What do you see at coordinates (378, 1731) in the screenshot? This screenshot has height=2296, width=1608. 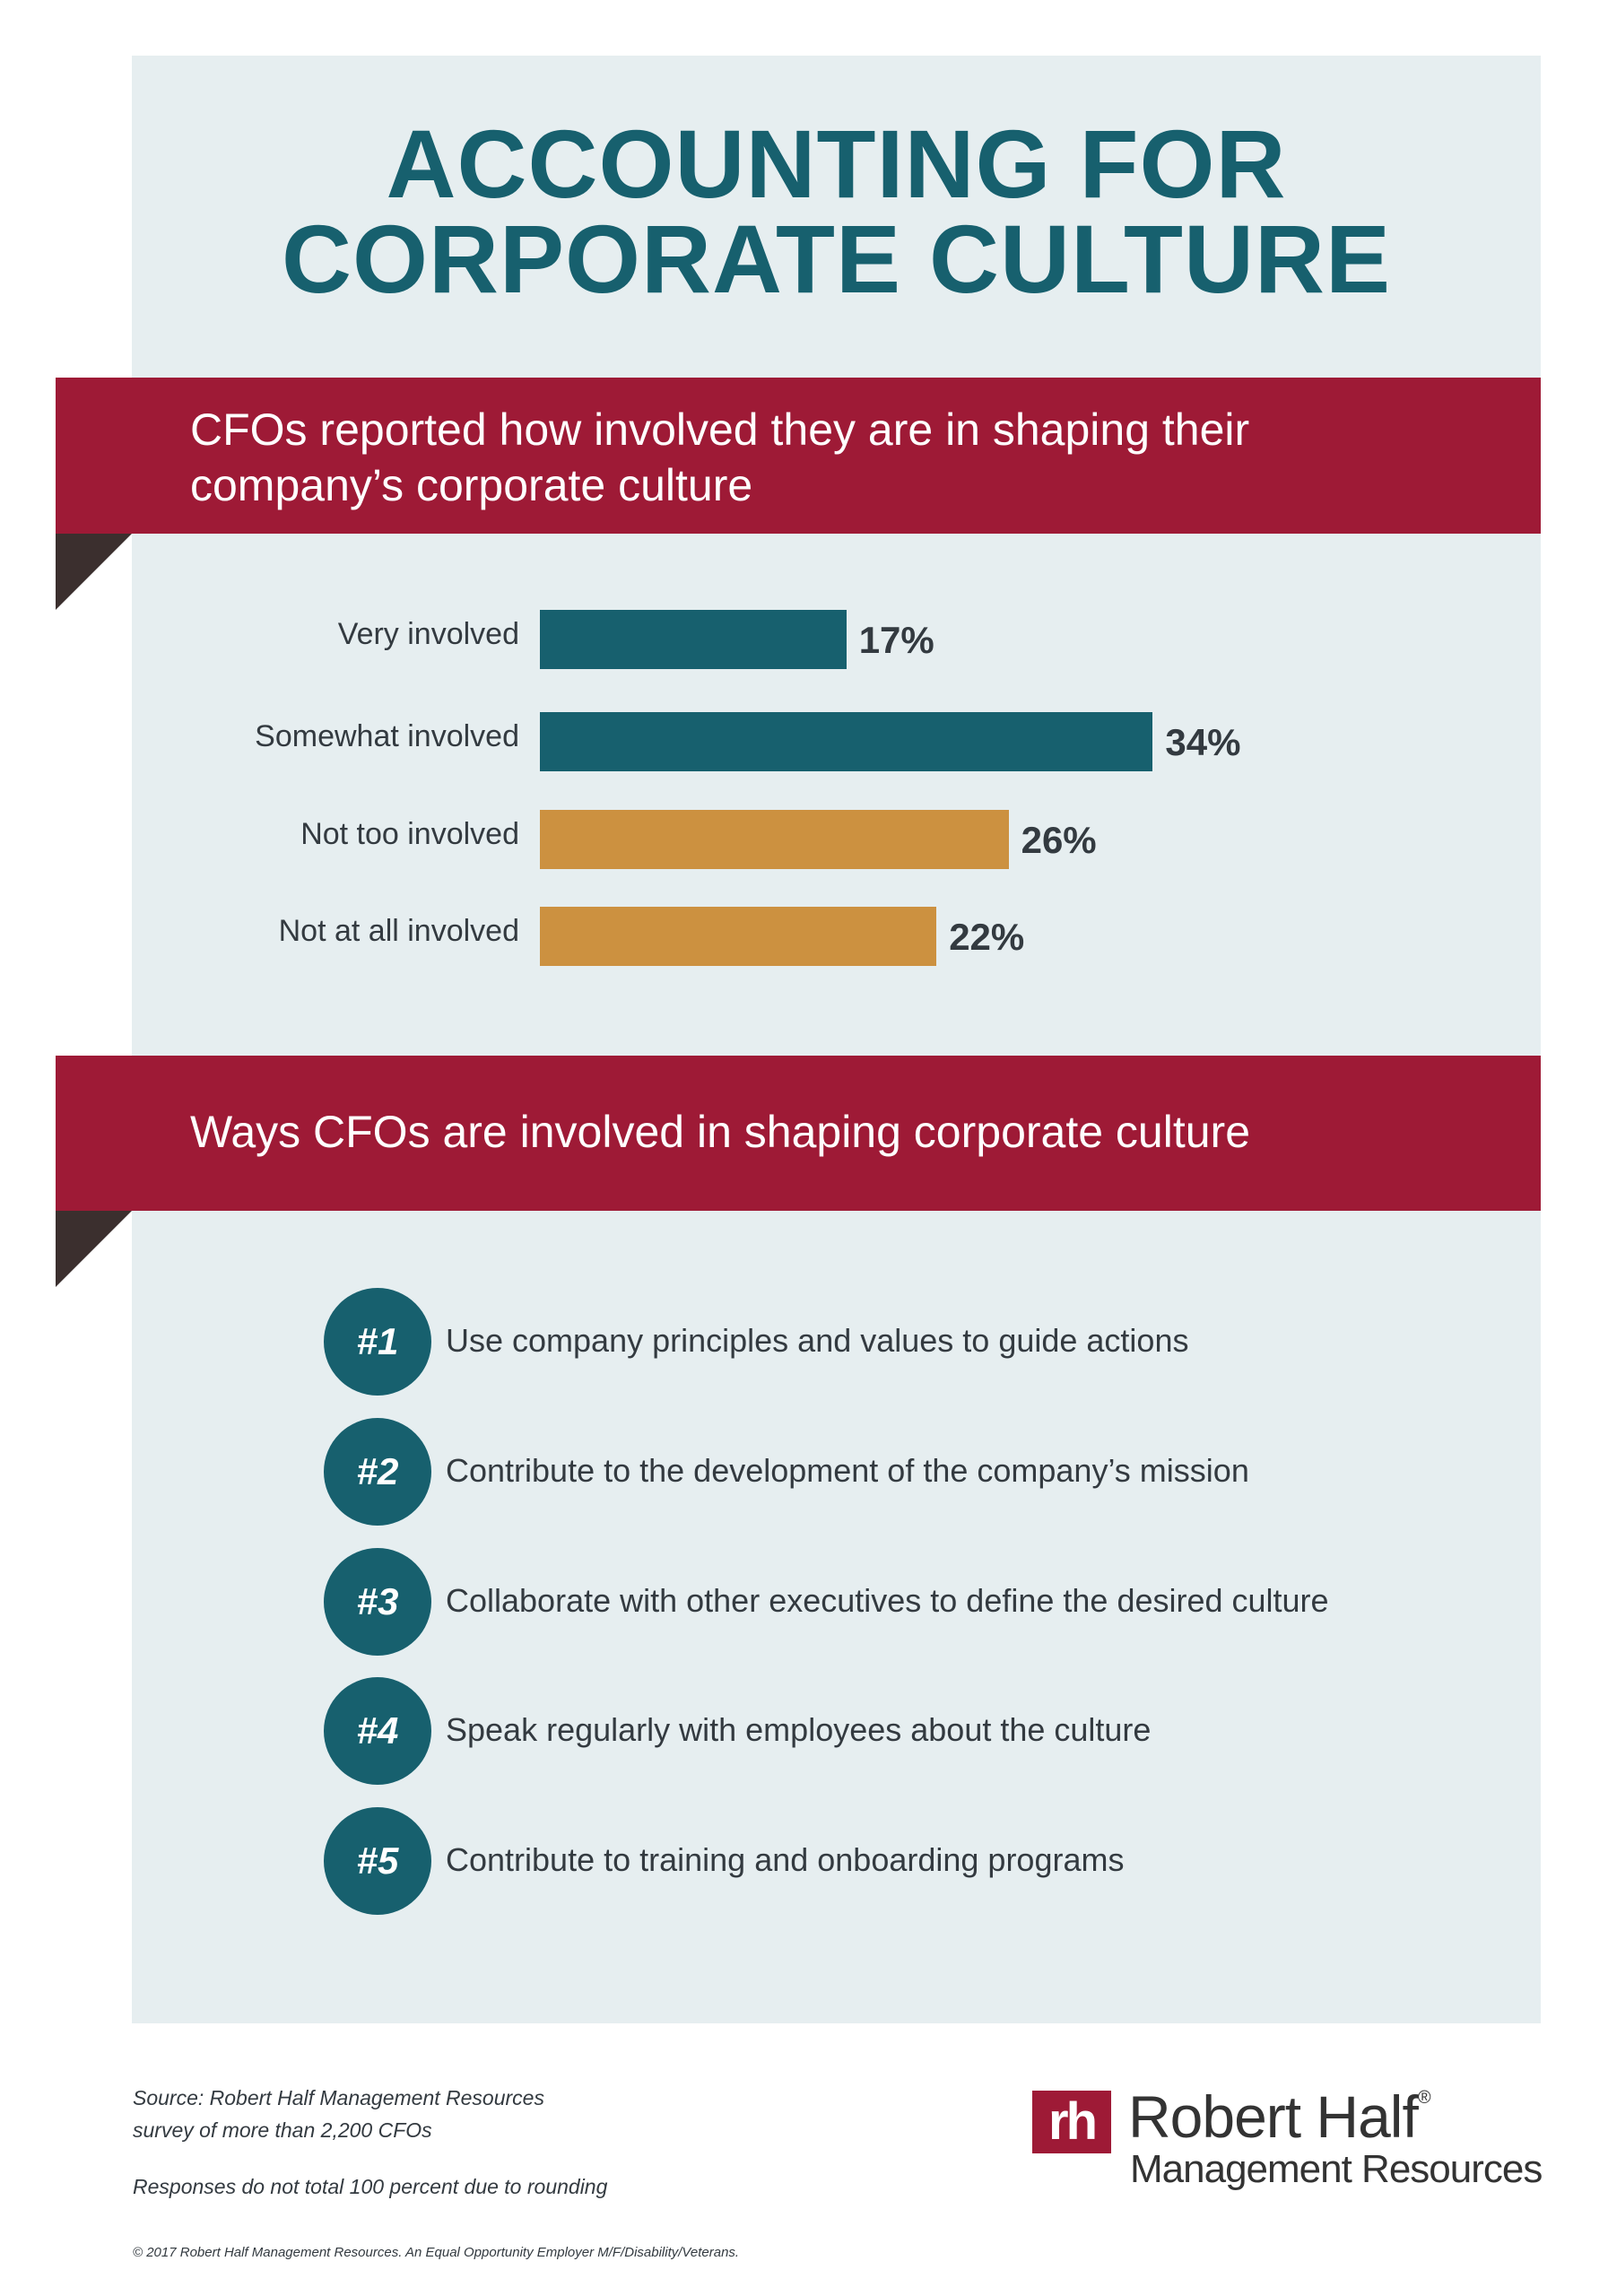 I see `rank-badge: #4` at bounding box center [378, 1731].